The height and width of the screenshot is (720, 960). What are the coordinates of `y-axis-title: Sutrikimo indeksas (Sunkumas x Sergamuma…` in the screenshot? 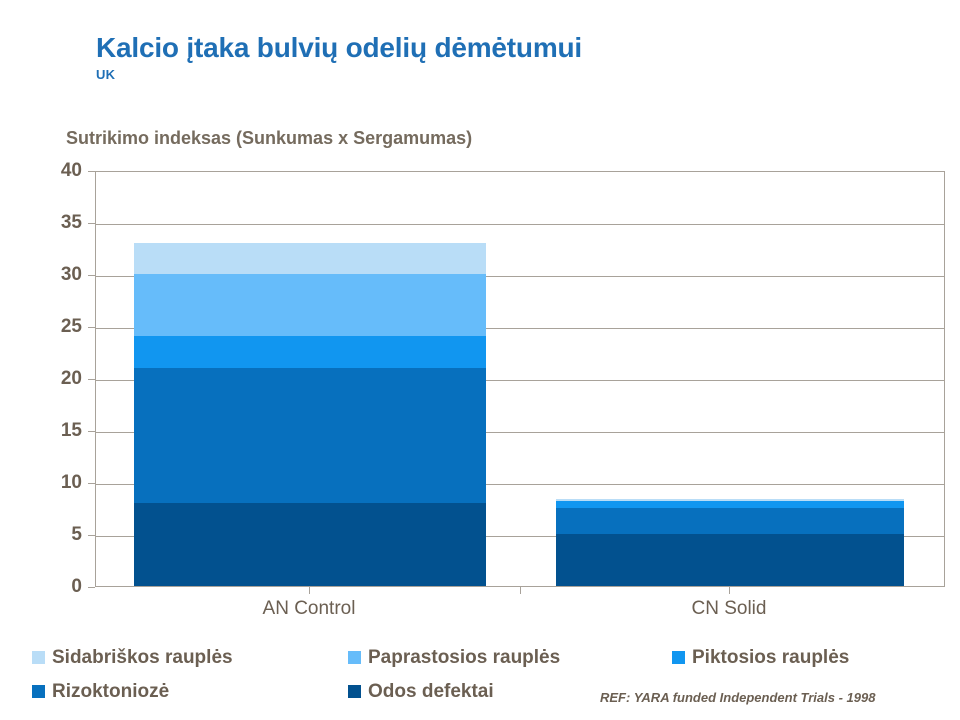 It's located at (269, 138).